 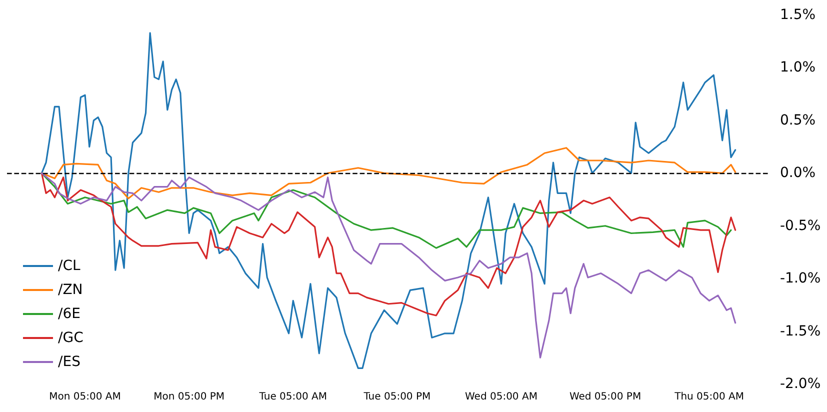 What do you see at coordinates (71, 338) in the screenshot?
I see `legend-label: /GC` at bounding box center [71, 338].